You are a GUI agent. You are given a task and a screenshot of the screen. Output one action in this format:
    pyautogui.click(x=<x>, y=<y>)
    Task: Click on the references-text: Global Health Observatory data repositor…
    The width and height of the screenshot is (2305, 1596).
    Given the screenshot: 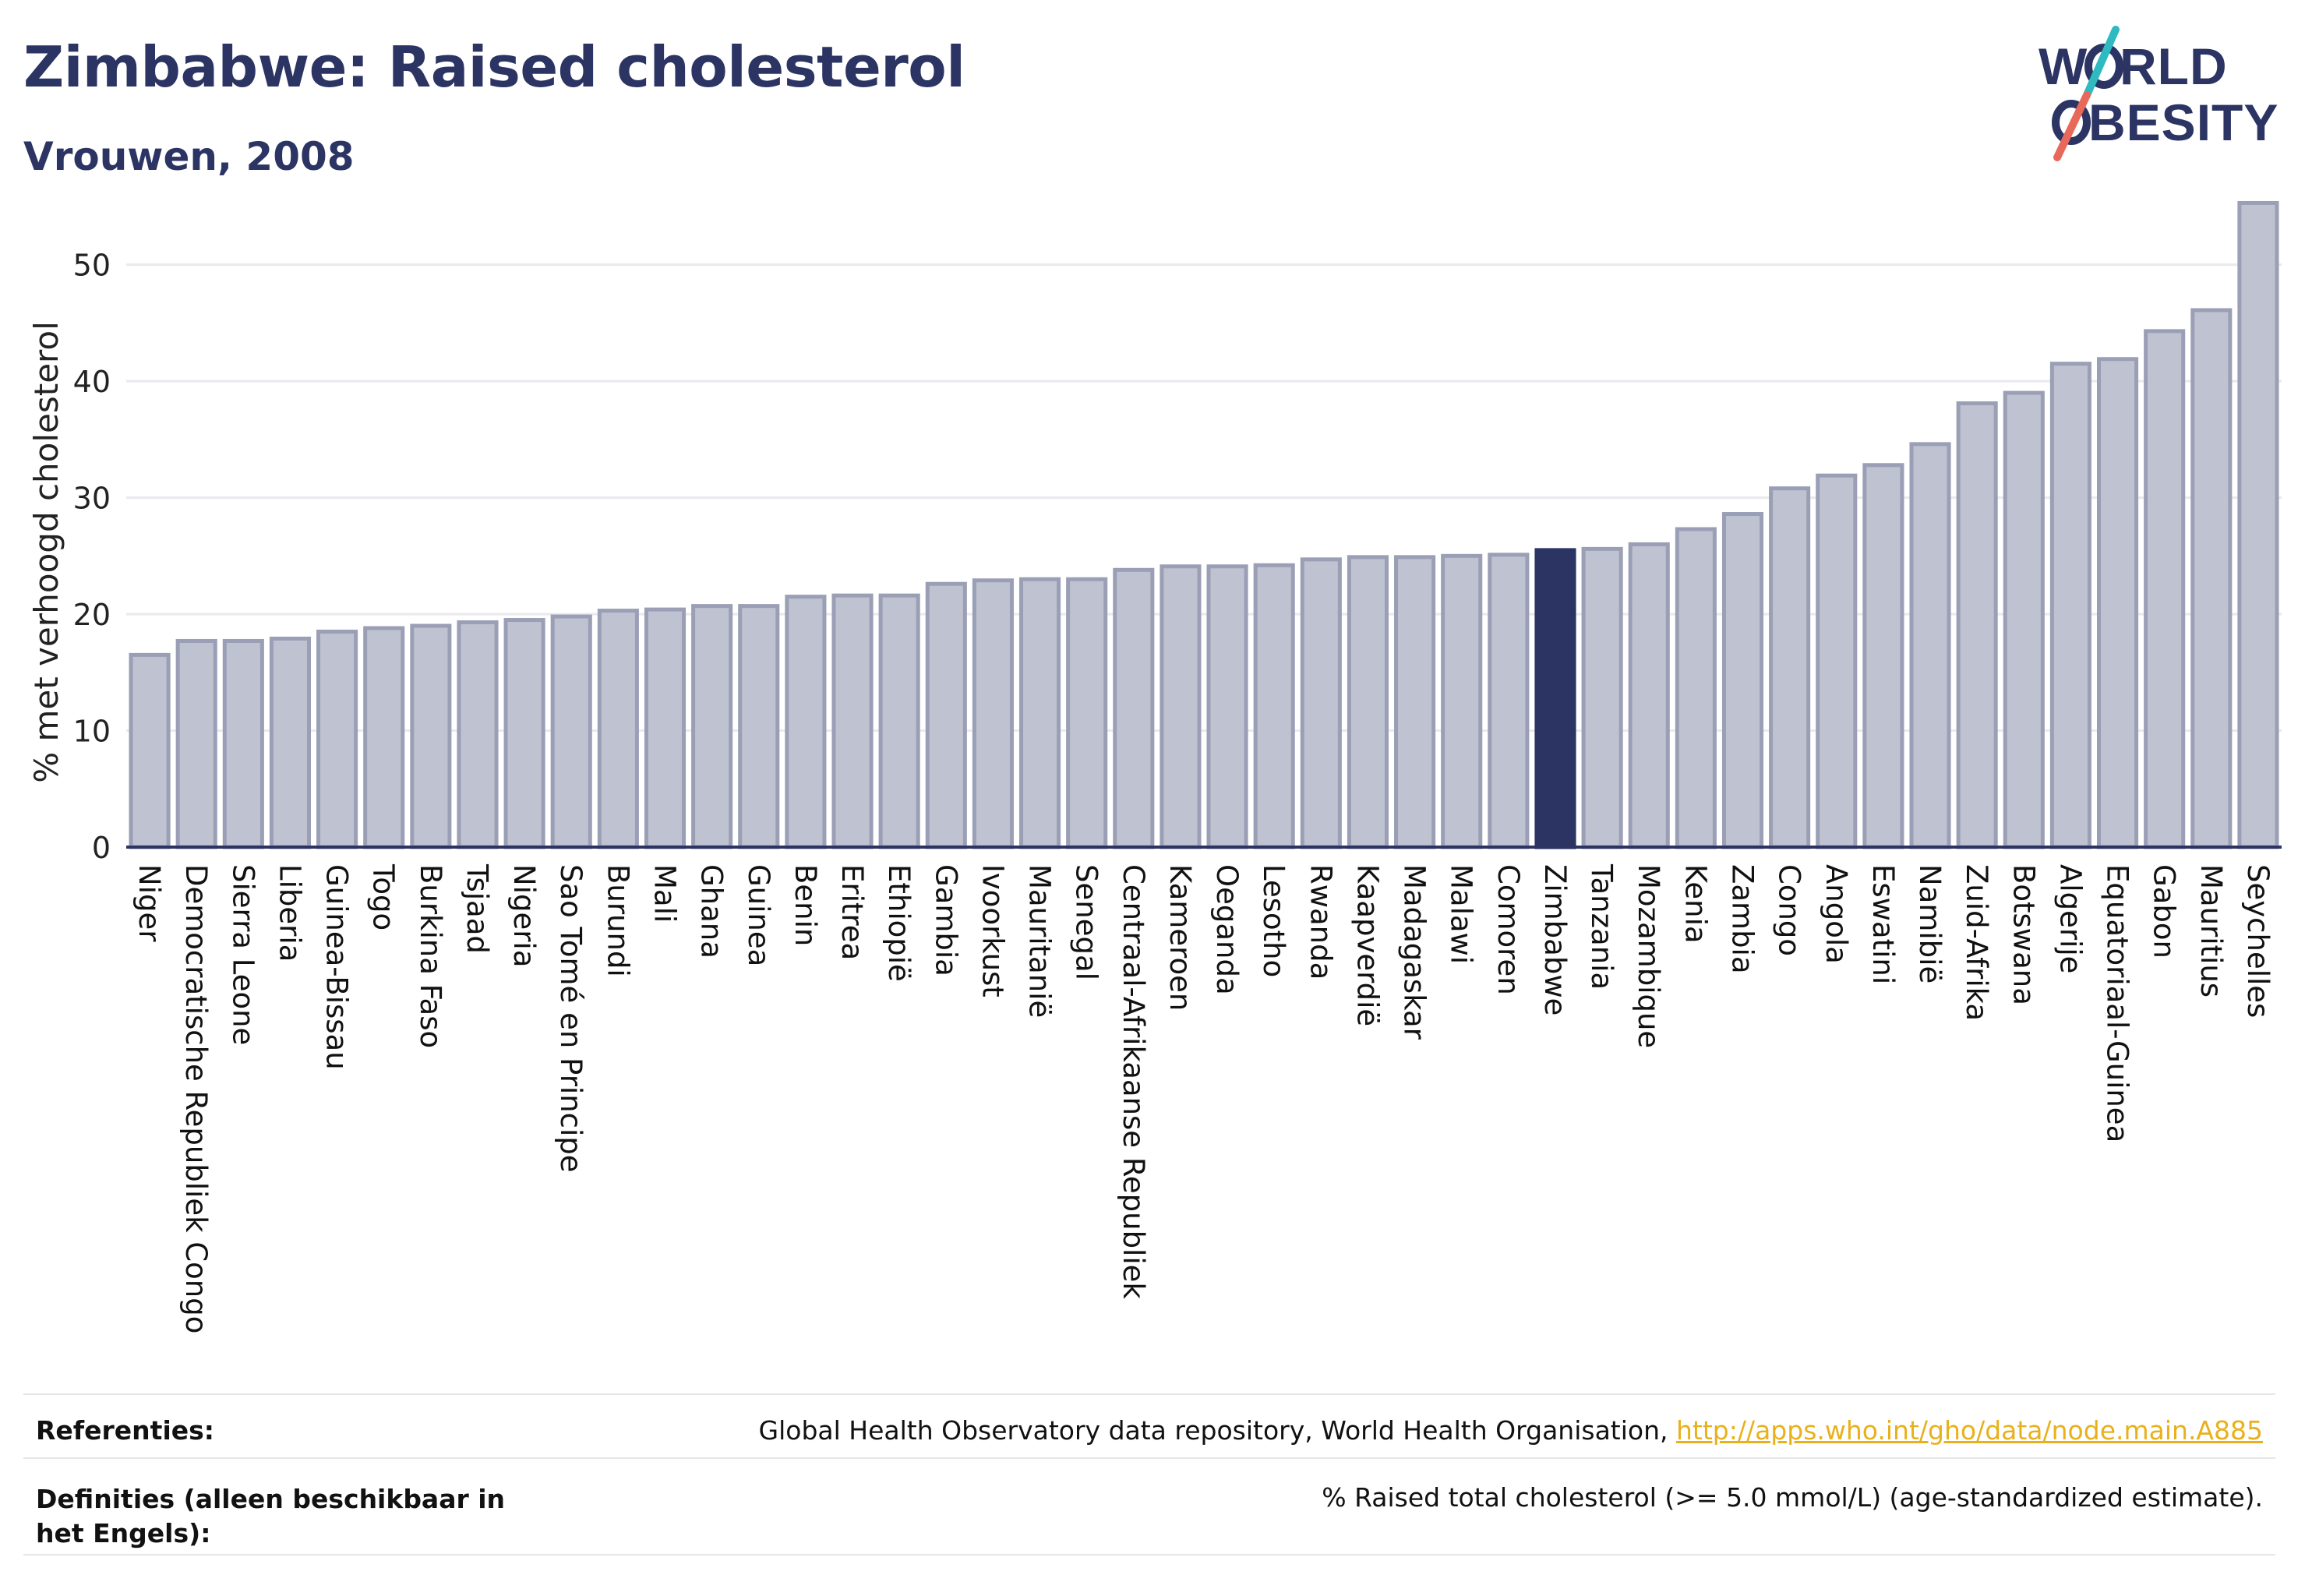 What is the action you would take?
    pyautogui.click(x=1217, y=1430)
    